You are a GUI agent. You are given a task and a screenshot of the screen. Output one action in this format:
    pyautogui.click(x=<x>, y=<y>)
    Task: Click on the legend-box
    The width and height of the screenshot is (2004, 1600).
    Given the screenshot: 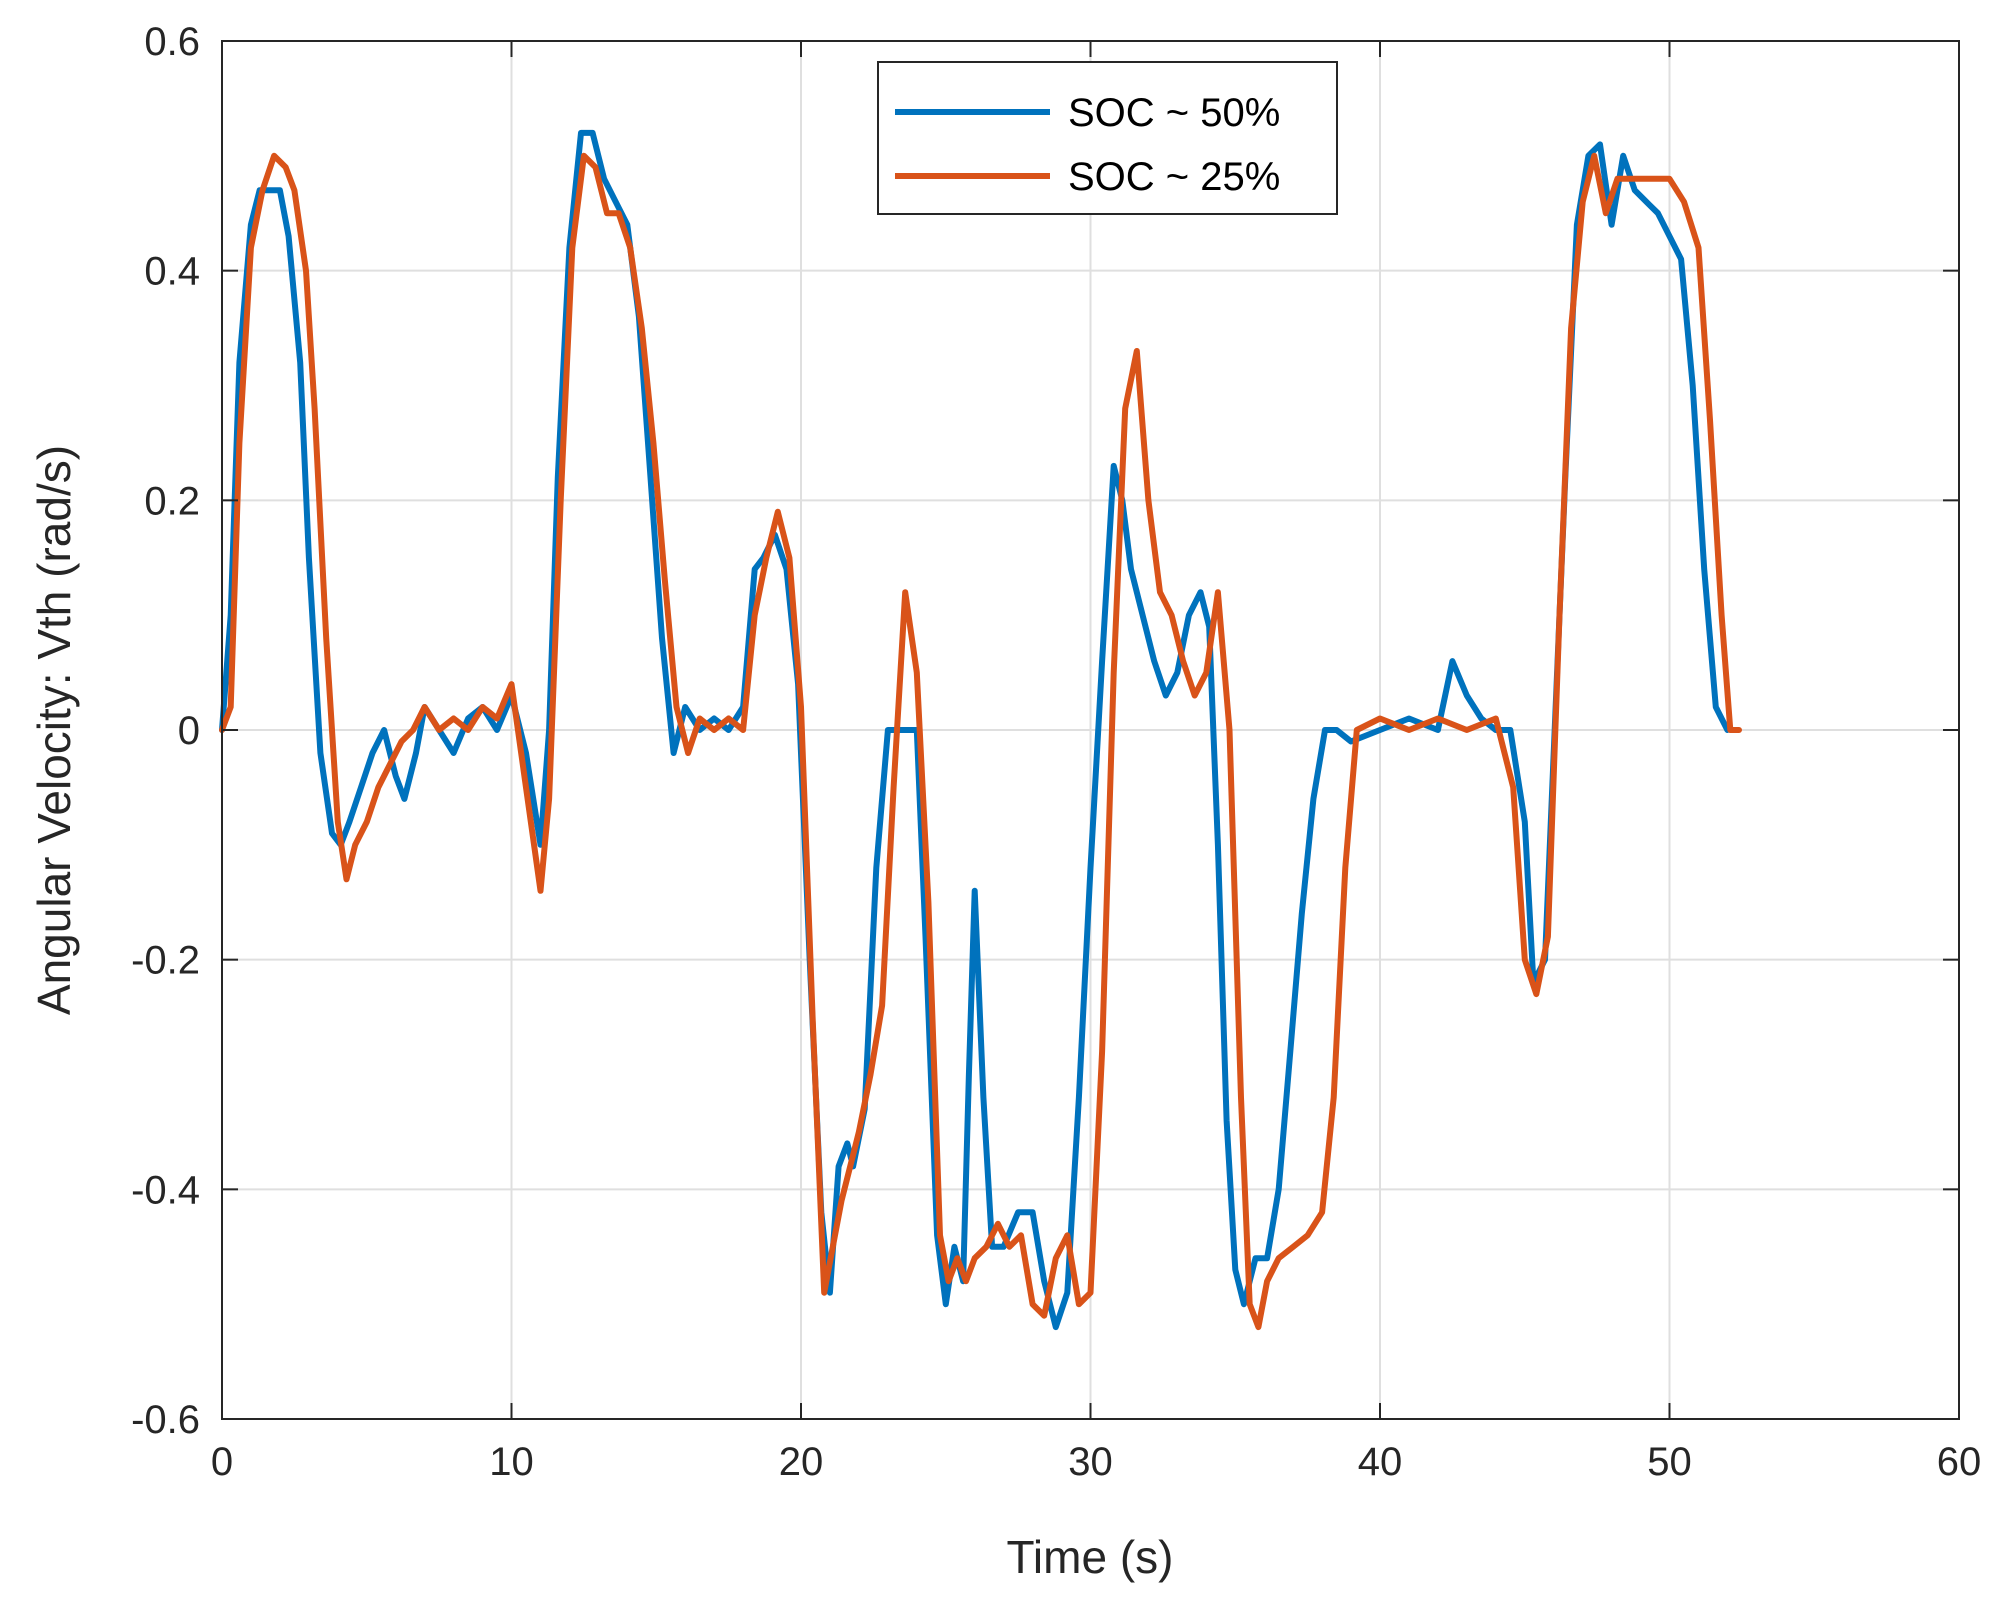 What is the action you would take?
    pyautogui.click(x=1107, y=138)
    